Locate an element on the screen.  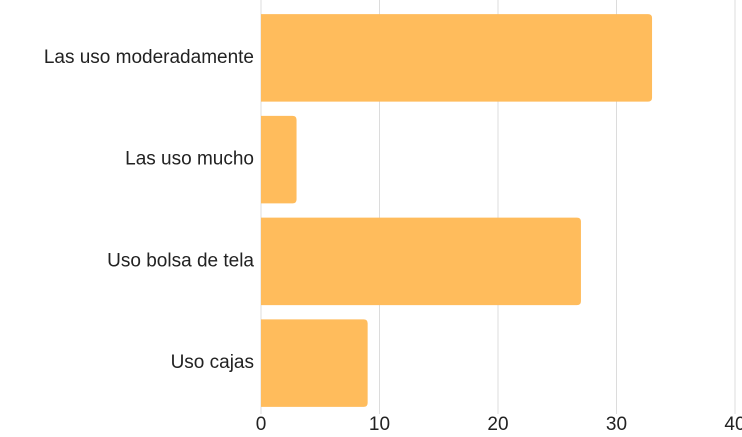
x-tick-label: 30 is located at coordinates (616, 424).